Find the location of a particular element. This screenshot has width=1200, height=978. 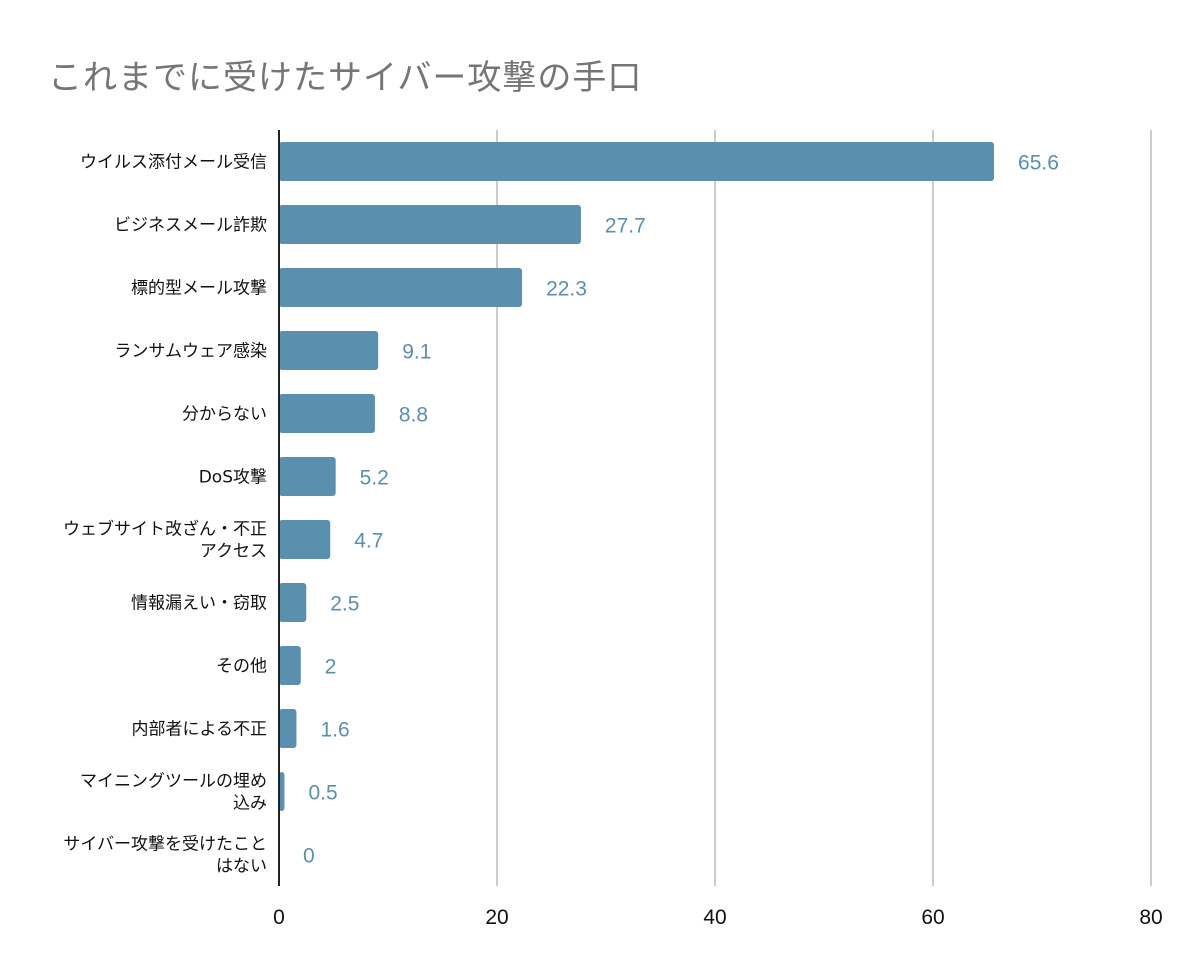

value-label-10: 0.5 is located at coordinates (322, 793).